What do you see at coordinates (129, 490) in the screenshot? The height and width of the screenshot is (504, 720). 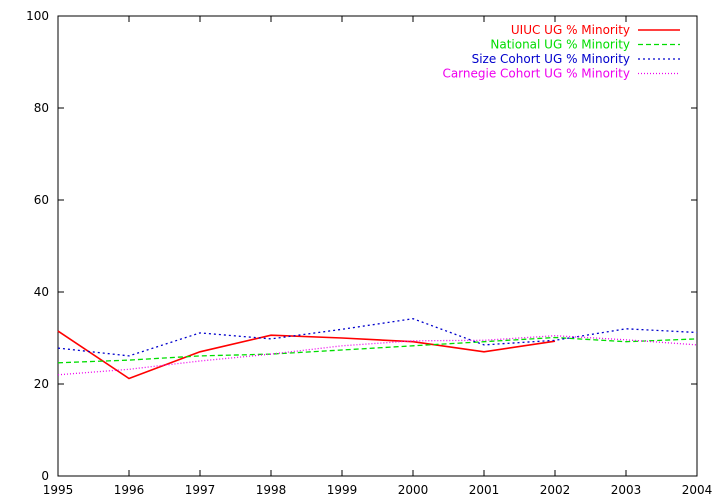 I see `x-tick-label: 1996` at bounding box center [129, 490].